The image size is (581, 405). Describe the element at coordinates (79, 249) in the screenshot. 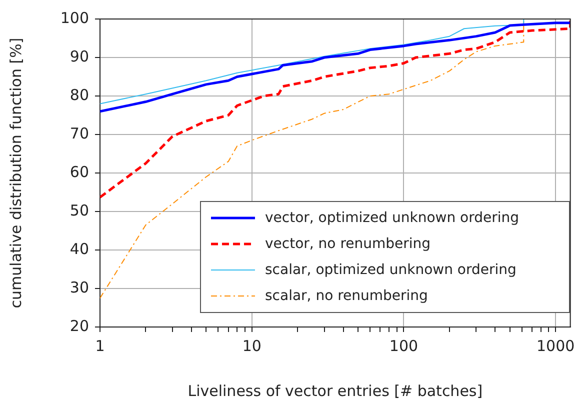

I see `y-tick-label: 40` at that location.